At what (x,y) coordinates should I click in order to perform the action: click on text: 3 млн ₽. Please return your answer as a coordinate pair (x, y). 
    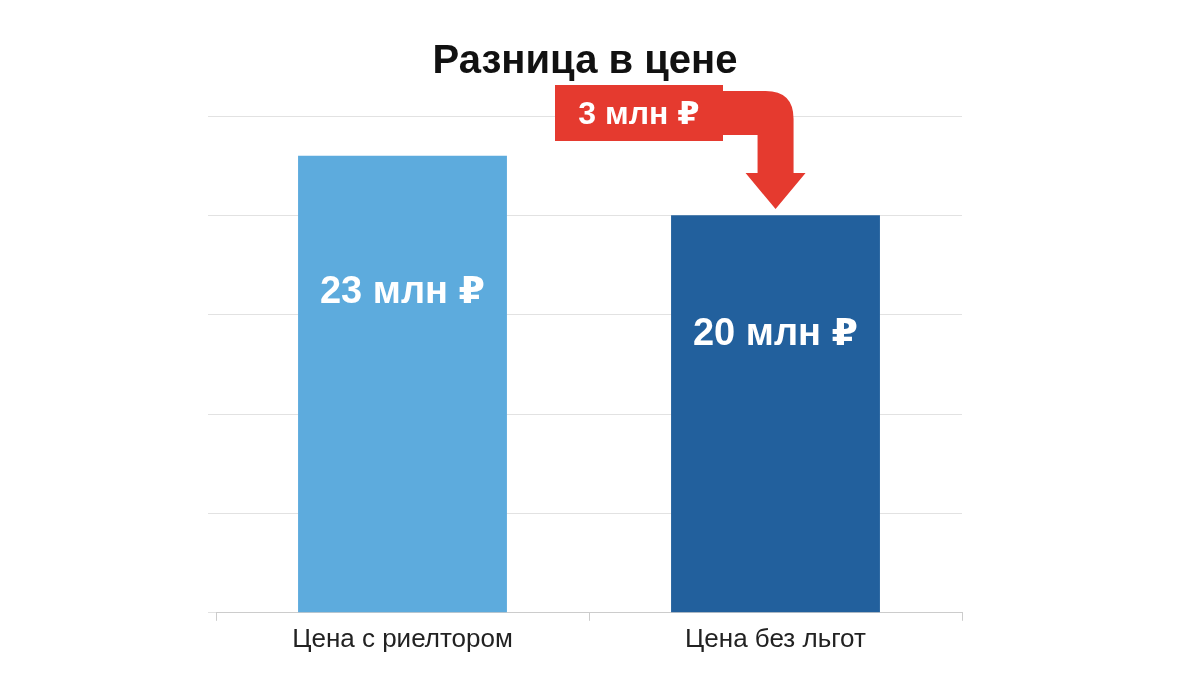
    Looking at the image, I should click on (638, 113).